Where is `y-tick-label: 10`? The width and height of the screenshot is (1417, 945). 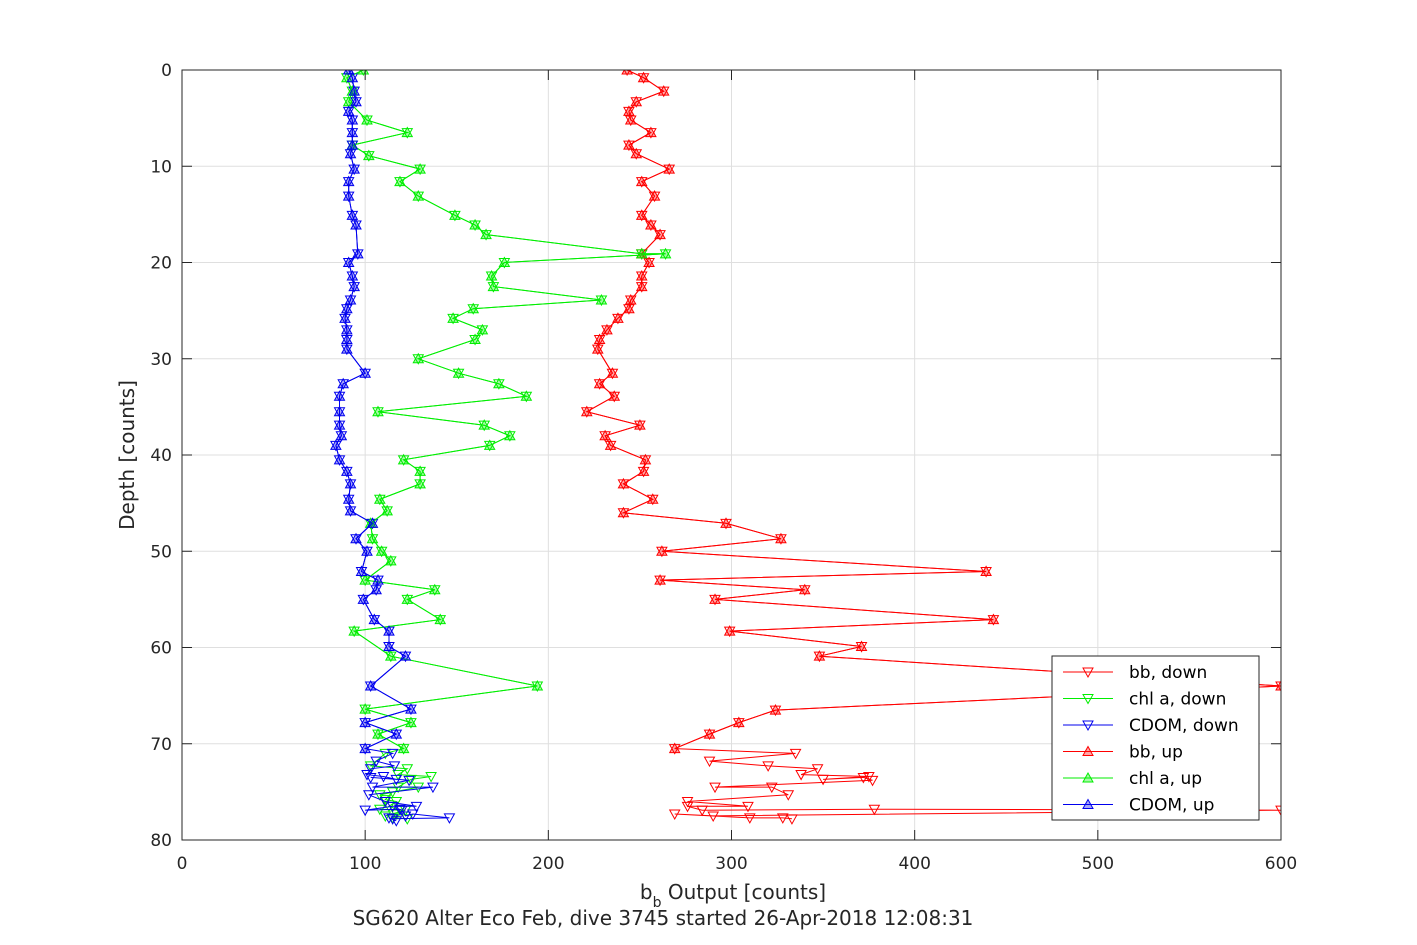
y-tick-label: 10 is located at coordinates (161, 167).